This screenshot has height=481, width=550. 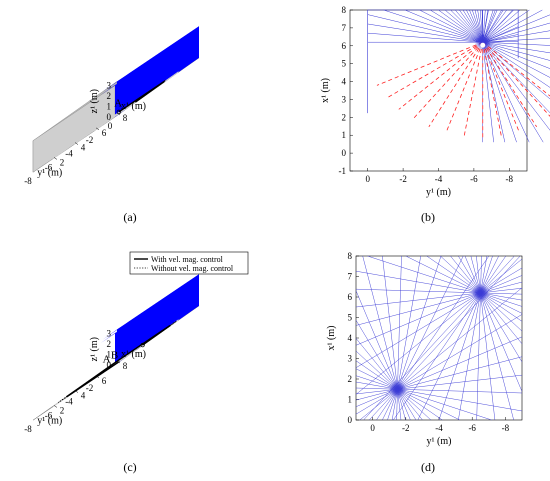 What do you see at coordinates (28, 181) in the screenshot?
I see `y-tick-label: -8` at bounding box center [28, 181].